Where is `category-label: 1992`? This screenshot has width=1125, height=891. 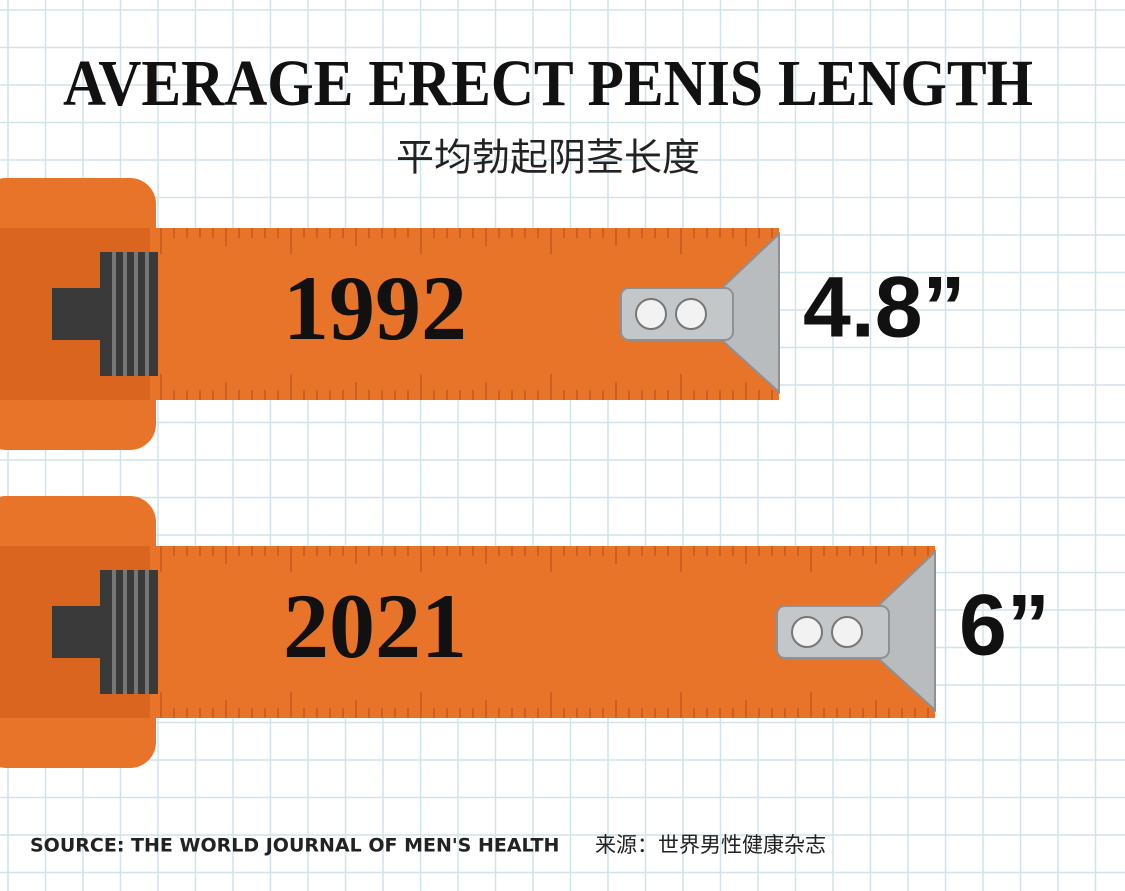
category-label: 1992 is located at coordinates (375, 308).